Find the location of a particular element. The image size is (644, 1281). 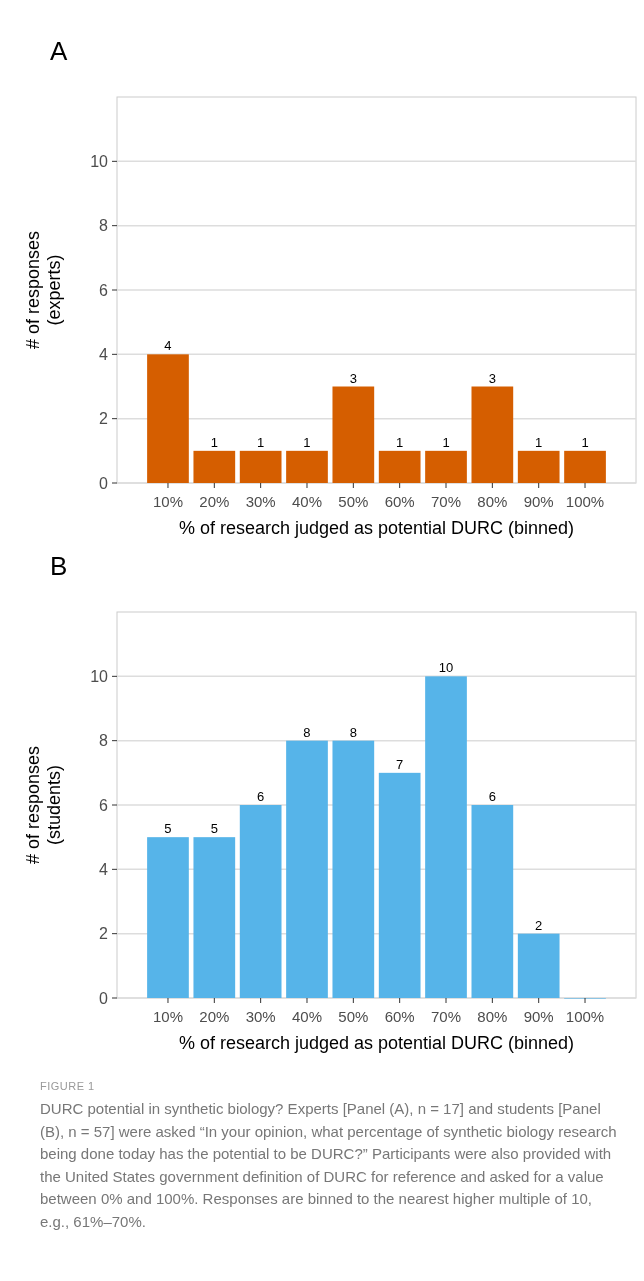

data-label: 4 is located at coordinates (168, 346).